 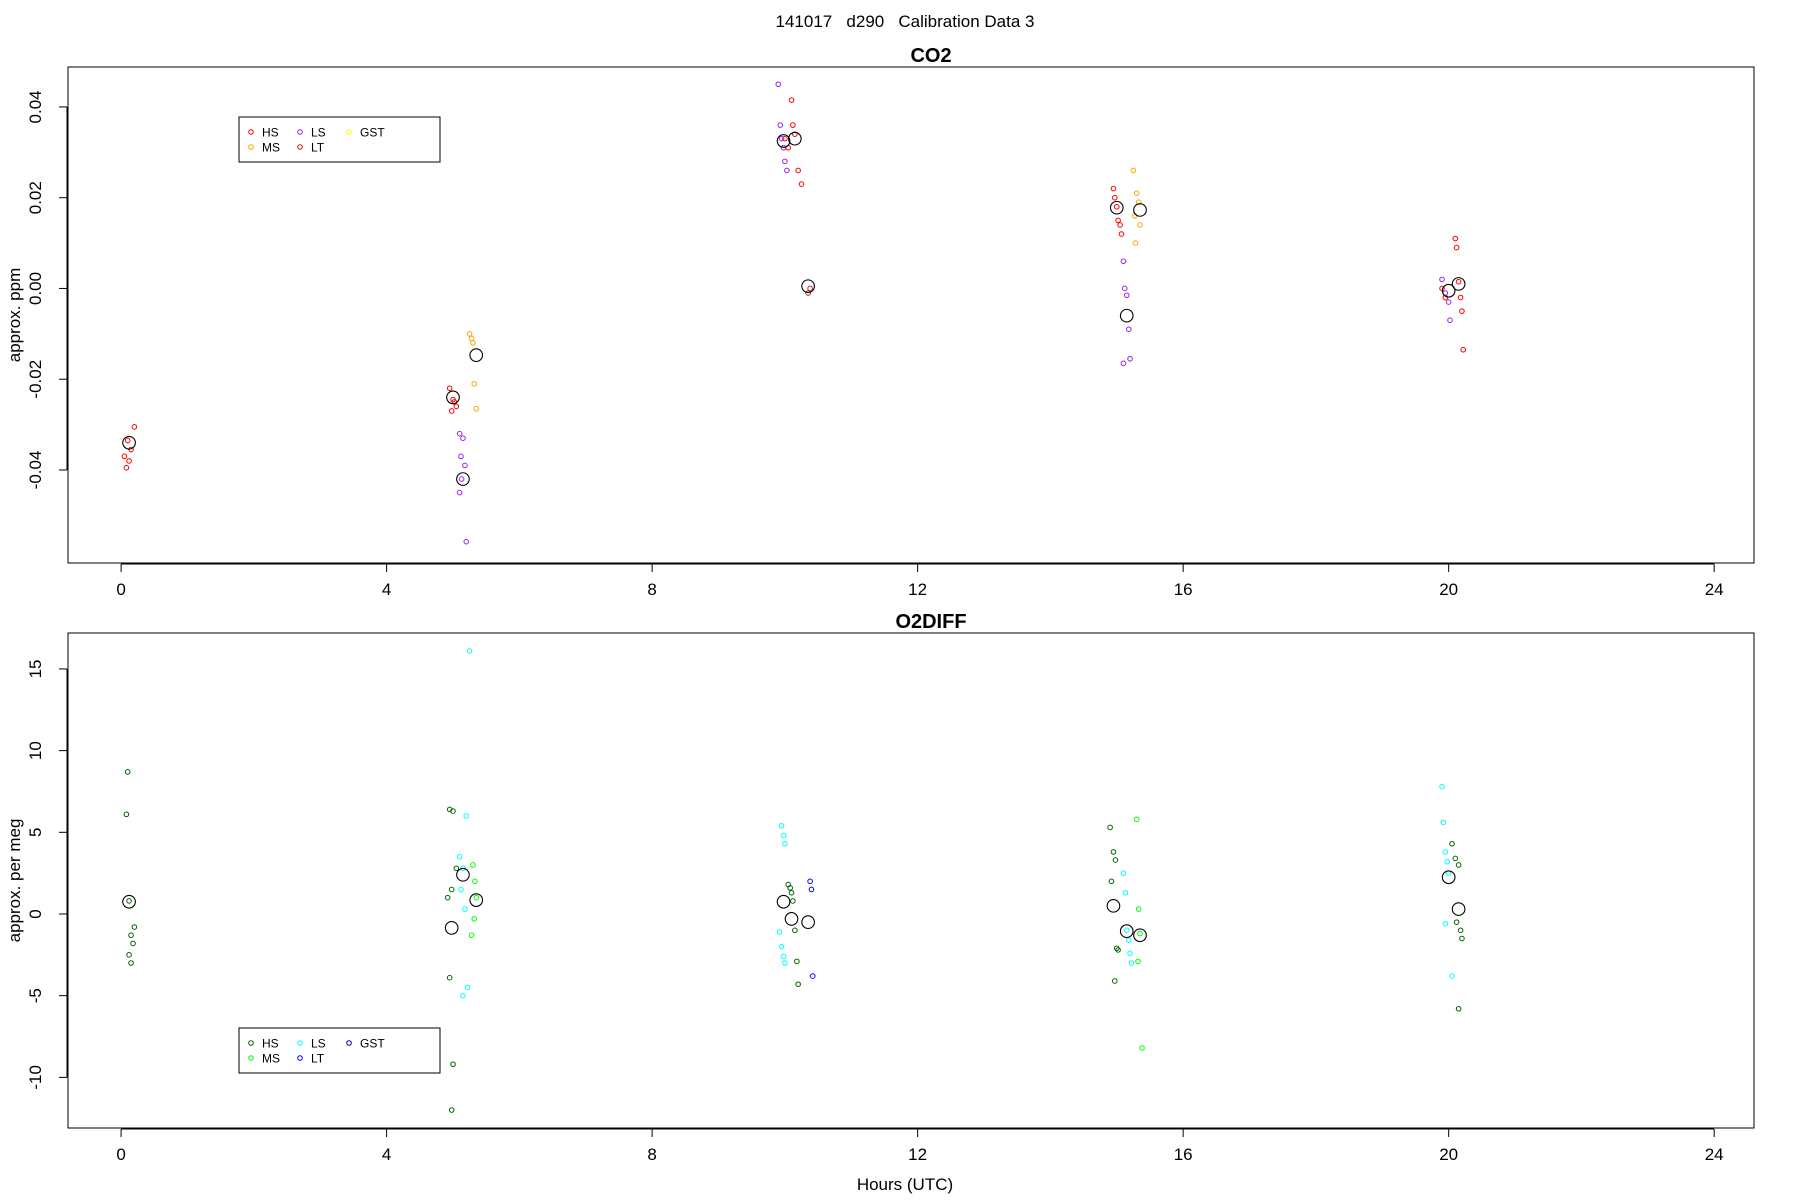 I want to click on y-tick-label: 5, so click(x=35, y=832).